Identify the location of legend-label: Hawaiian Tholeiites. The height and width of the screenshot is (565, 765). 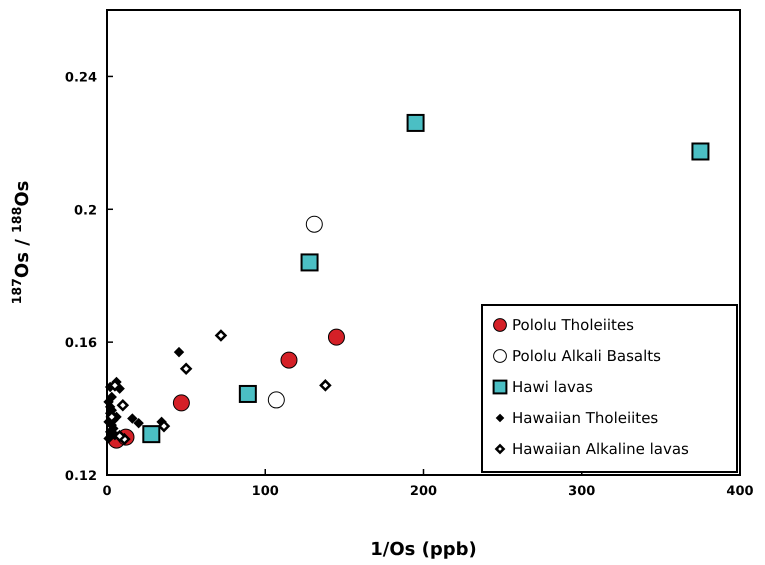
(585, 418).